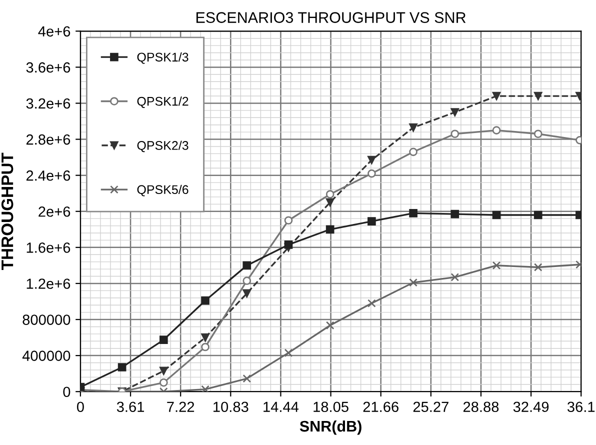  I want to click on chart-title: ESCENARIO3 THROUGHPUT VS SNR, so click(331, 17).